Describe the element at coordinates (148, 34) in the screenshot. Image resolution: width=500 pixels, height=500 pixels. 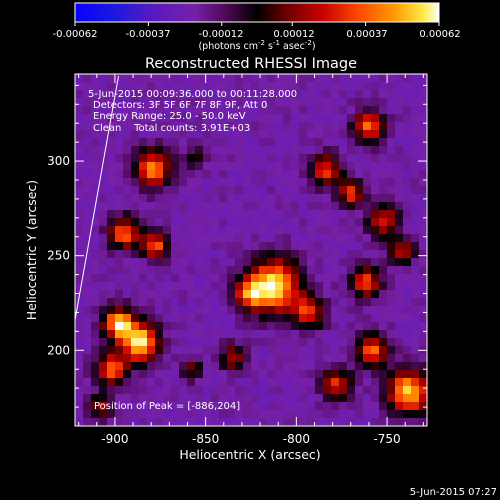
I see `colorbar-tick-label-2: -0.00037` at that location.